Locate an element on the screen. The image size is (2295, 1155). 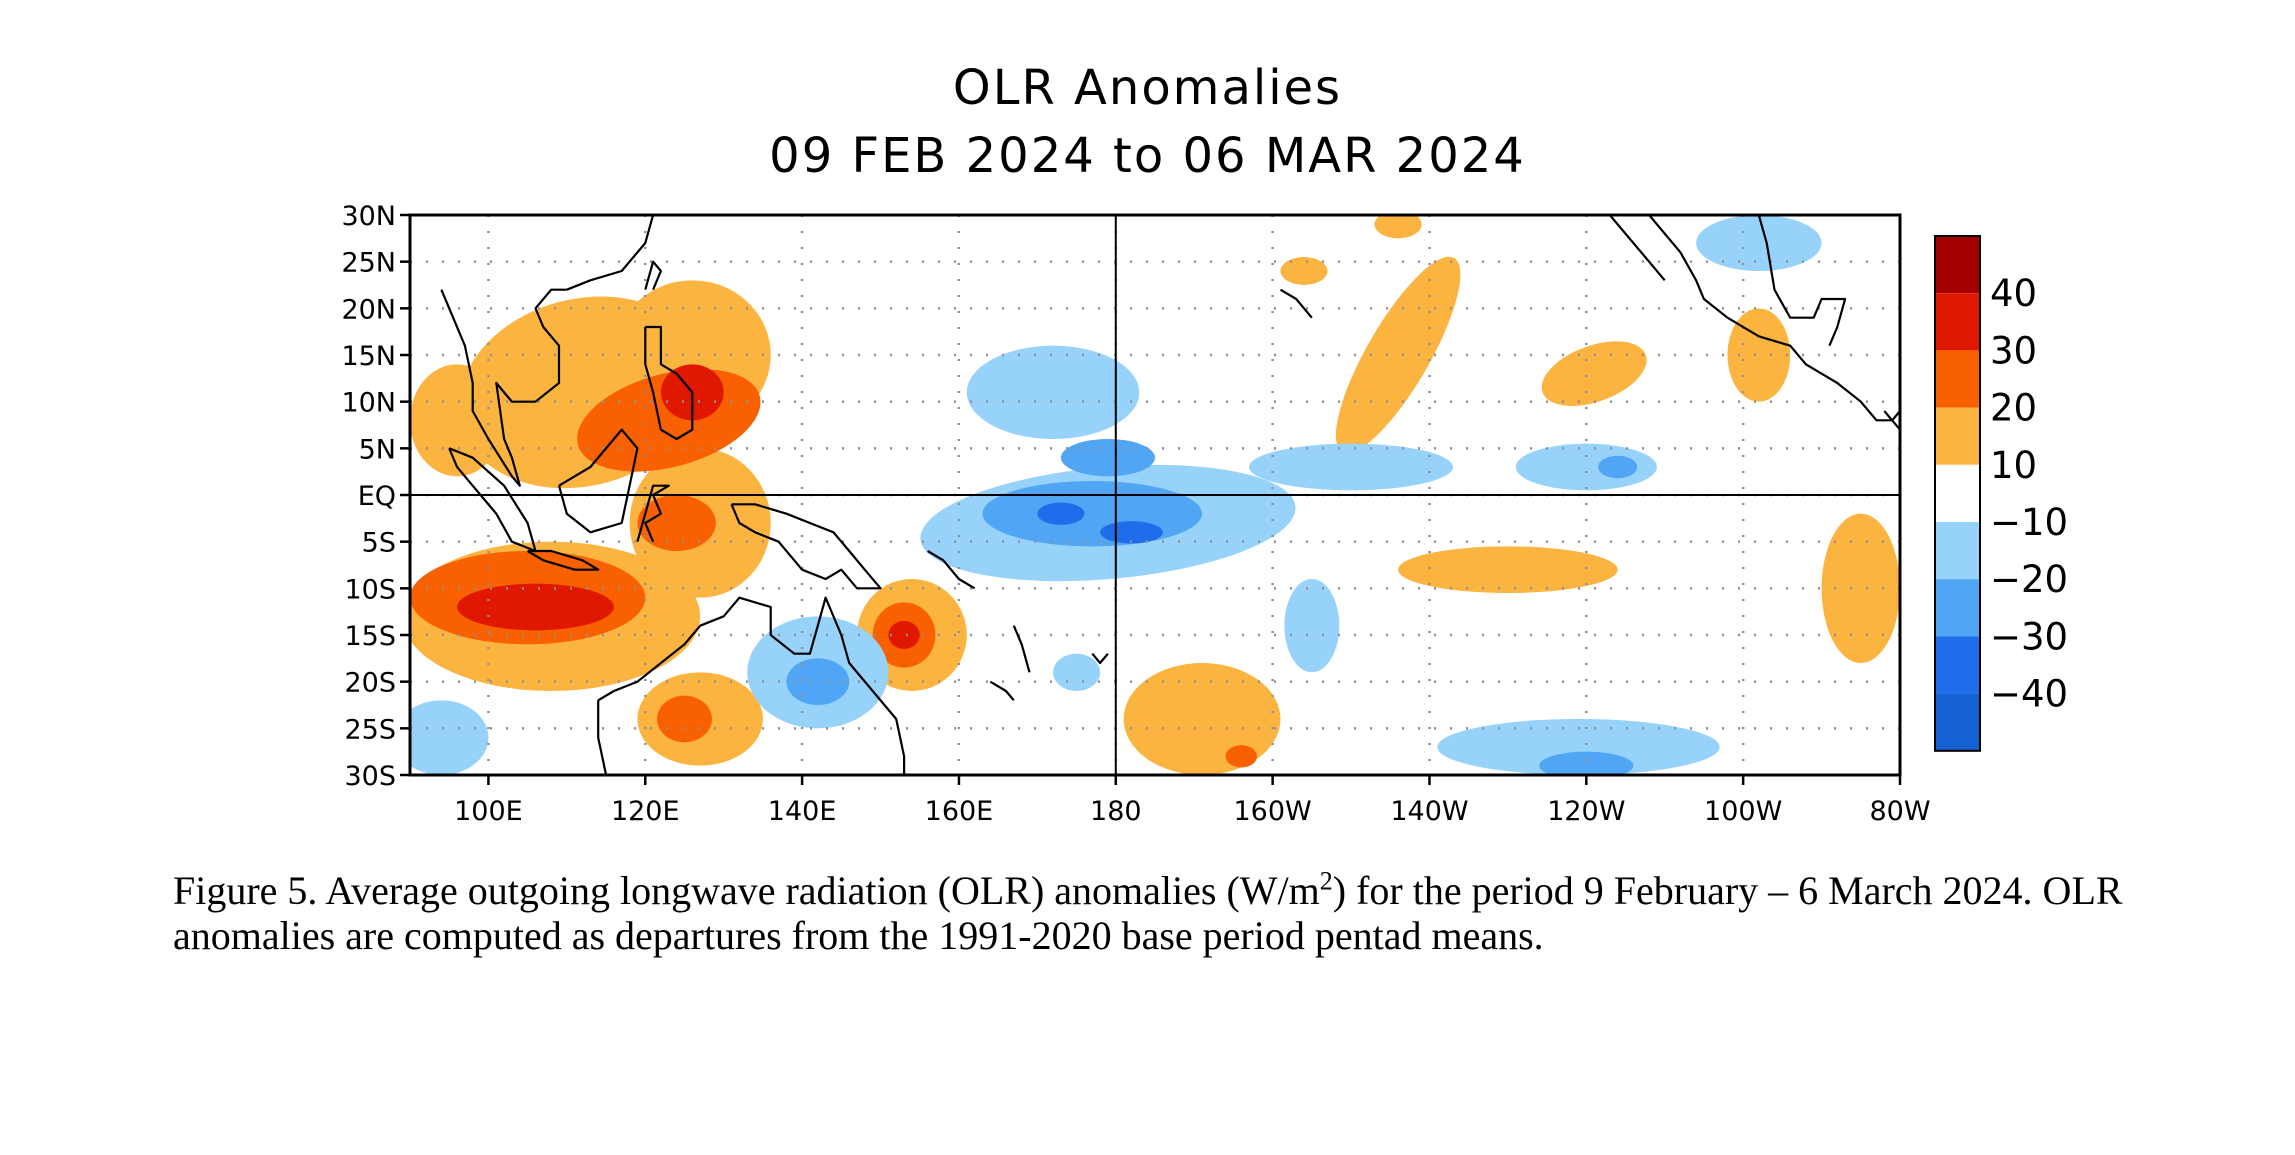
lat-tick-label: 10S is located at coordinates (371, 589).